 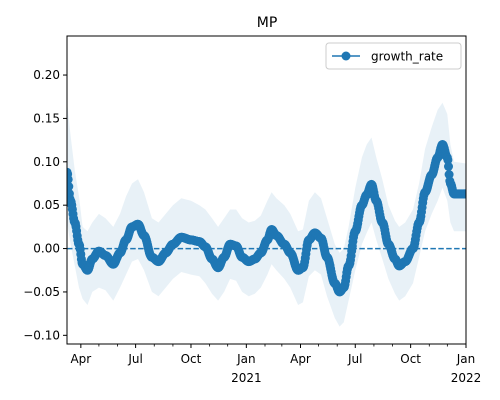 What do you see at coordinates (41, 292) in the screenshot?
I see `y-tick-label: −0.05` at bounding box center [41, 292].